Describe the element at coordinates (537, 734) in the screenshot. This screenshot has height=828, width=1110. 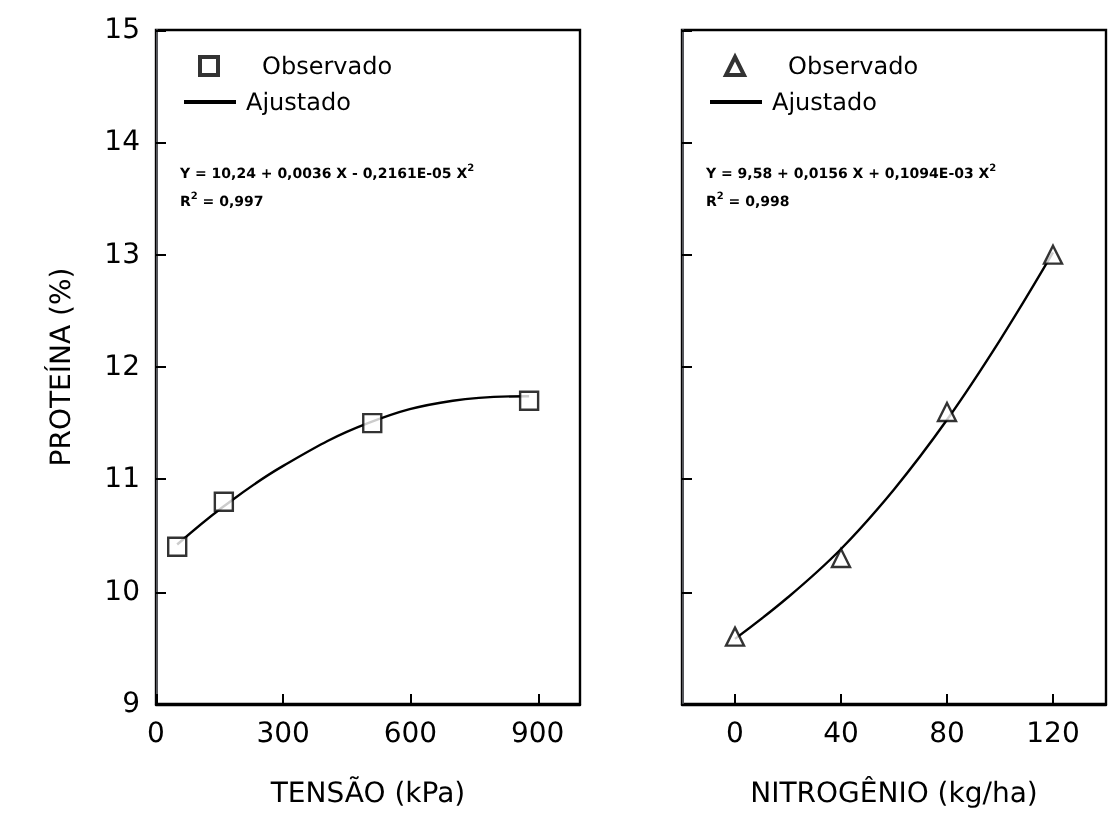
I see `x-tick-label: 900` at that location.